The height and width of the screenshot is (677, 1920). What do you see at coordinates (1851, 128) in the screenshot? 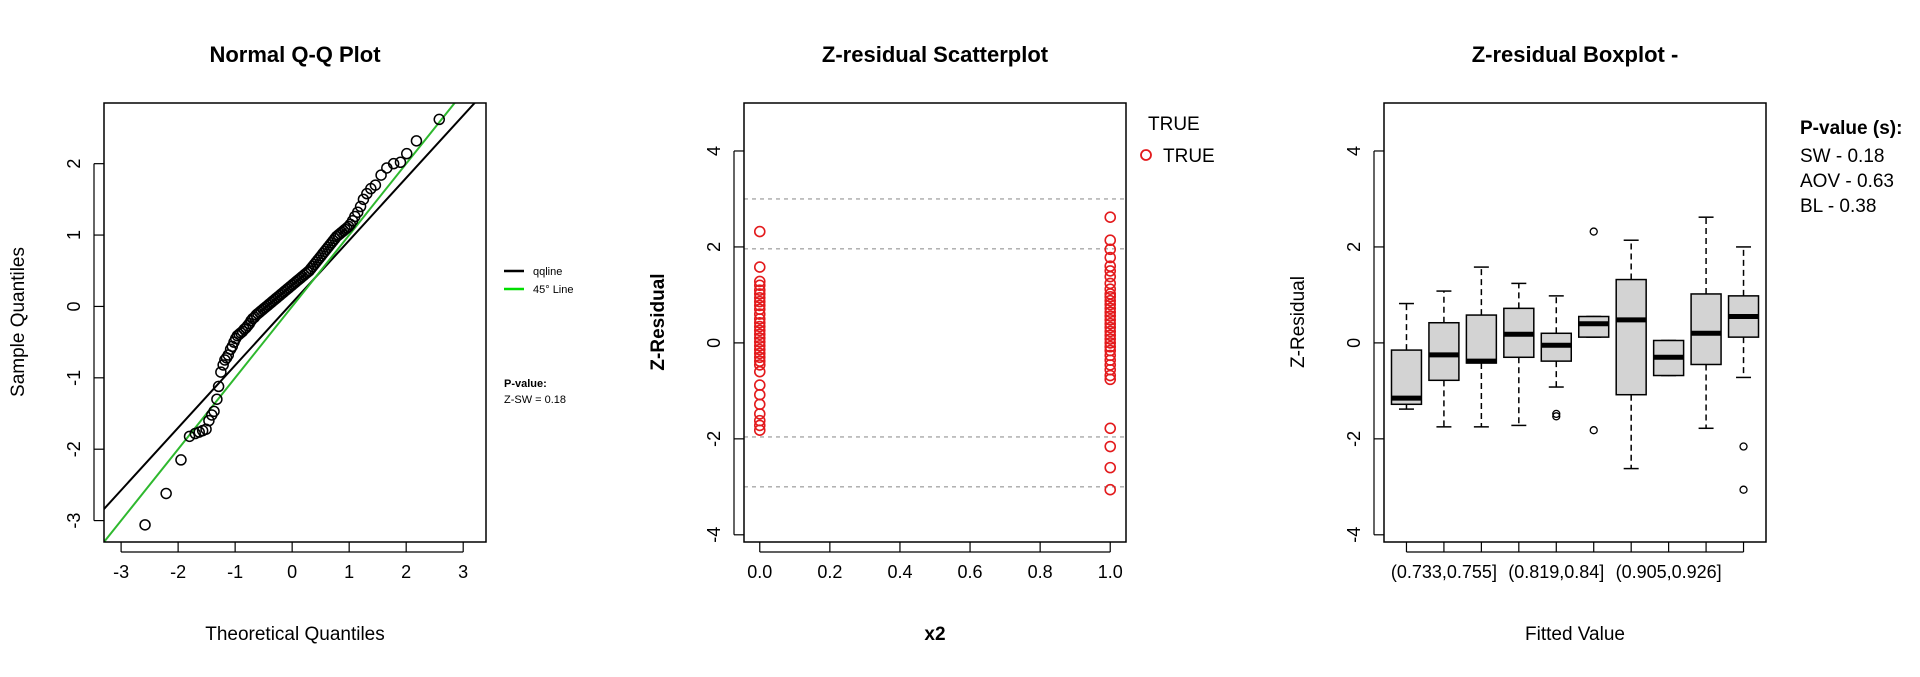
I see `box-pvalue-heading: P-value (s):` at bounding box center [1851, 128].